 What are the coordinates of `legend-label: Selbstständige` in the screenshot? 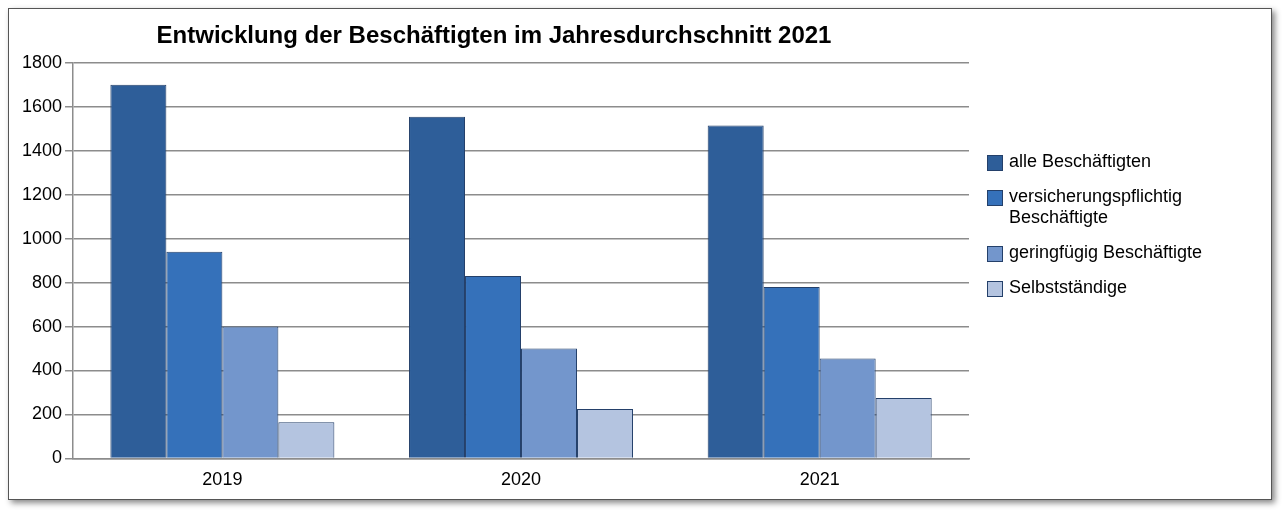 It's located at (1068, 287).